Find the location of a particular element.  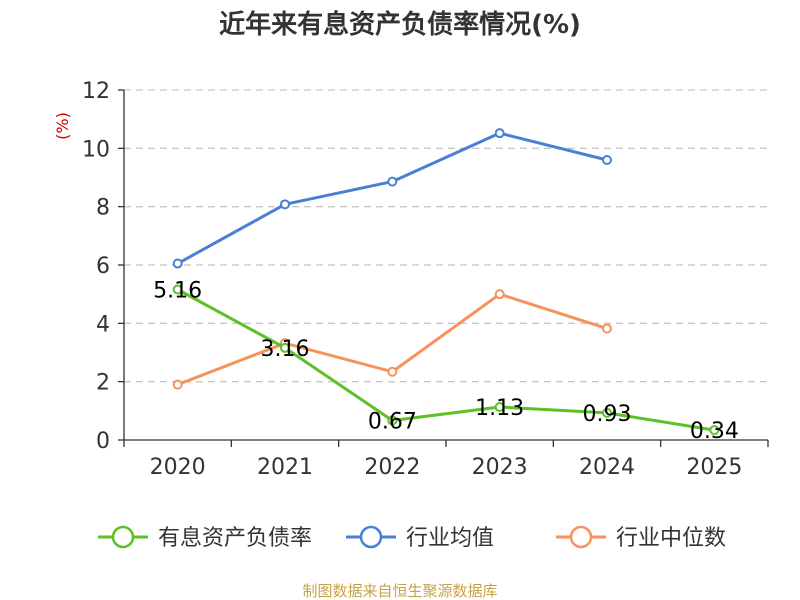

legend-label: 行业均值 is located at coordinates (450, 538).